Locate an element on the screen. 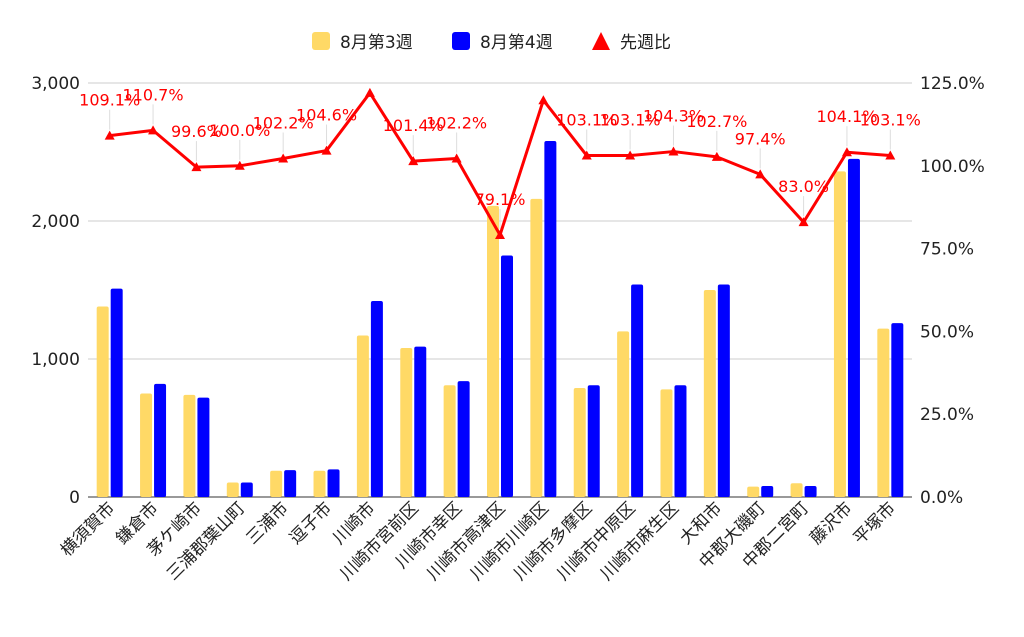  ratio-data-label: 104.1% is located at coordinates (846, 116).